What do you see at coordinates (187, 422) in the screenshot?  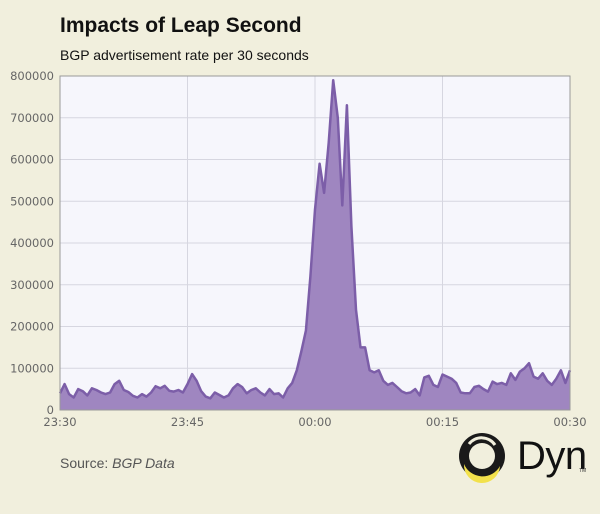 I see `x-tick-label: 23:45` at bounding box center [187, 422].